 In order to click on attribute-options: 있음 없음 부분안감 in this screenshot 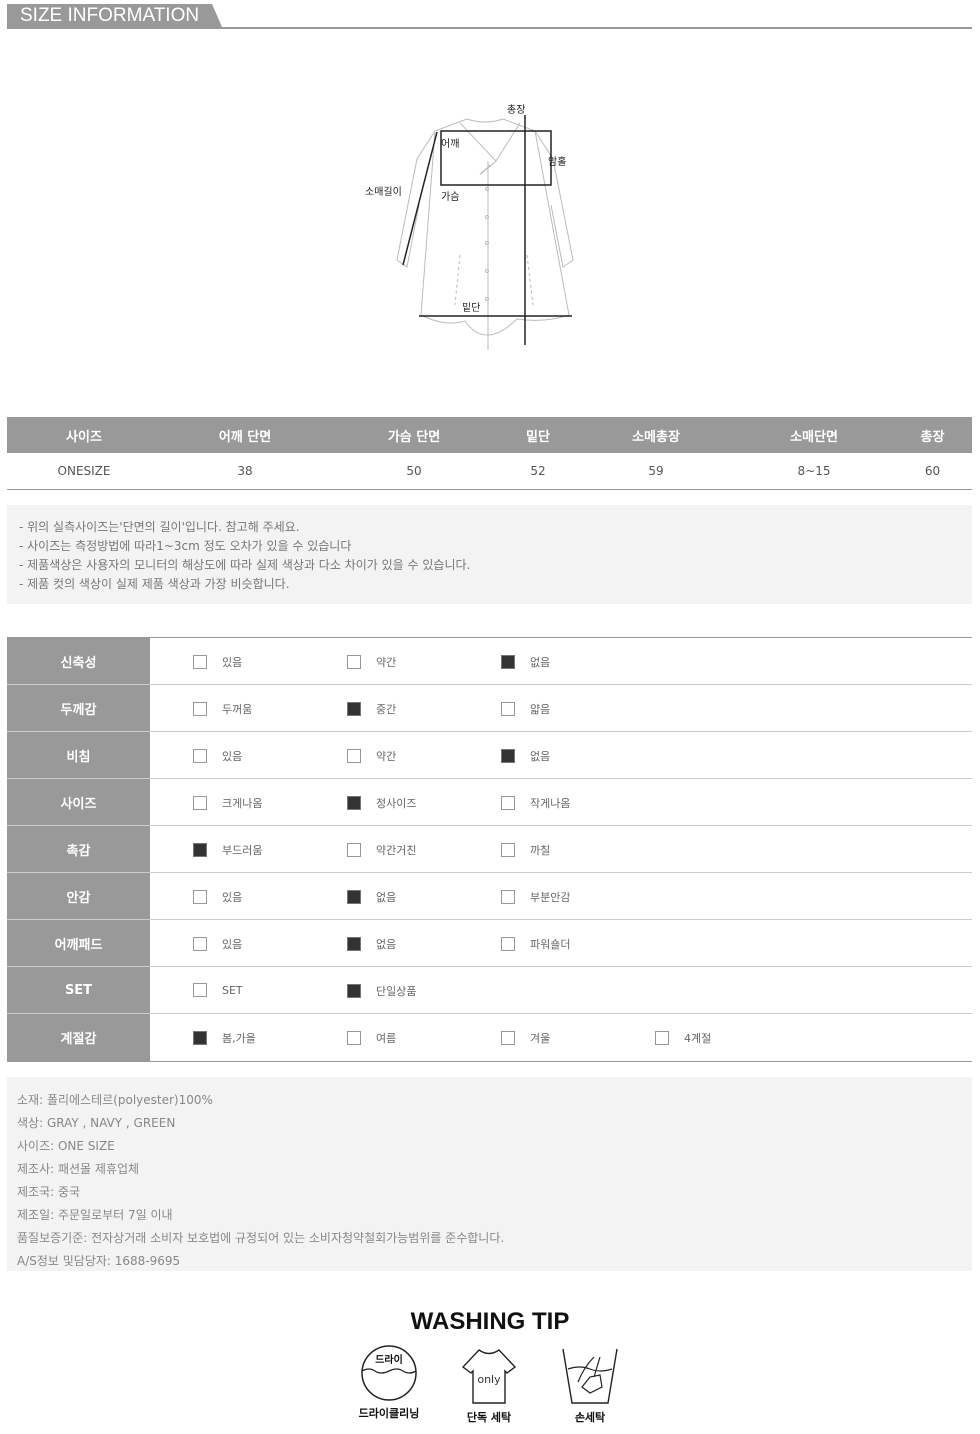, I will do `click(561, 896)`.